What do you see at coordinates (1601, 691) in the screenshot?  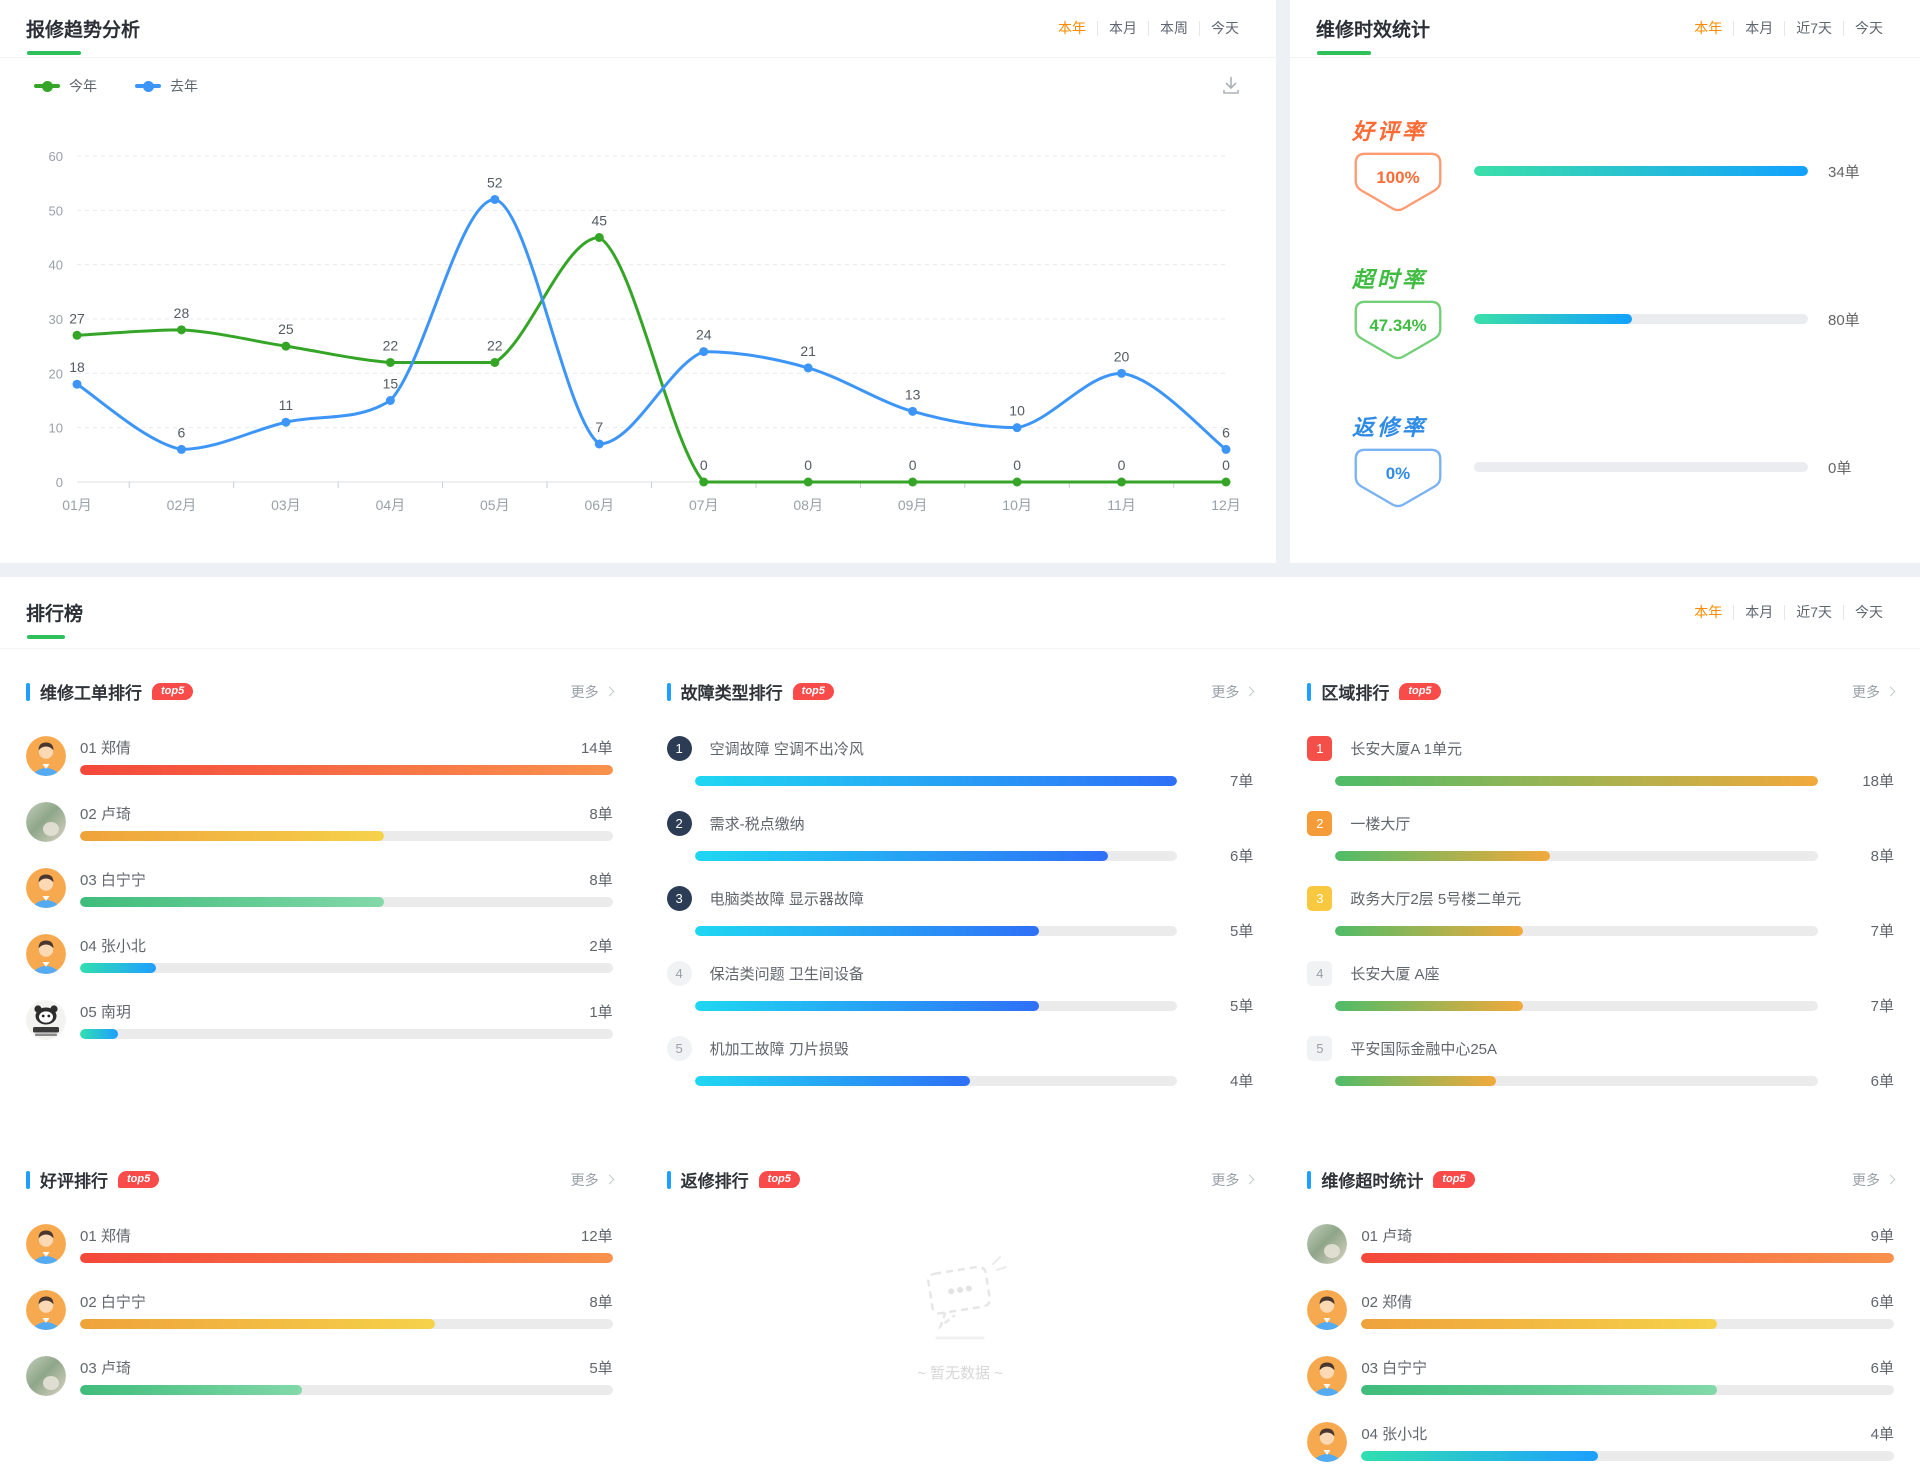 I see `panel-head: 区域排行 top5 更多` at bounding box center [1601, 691].